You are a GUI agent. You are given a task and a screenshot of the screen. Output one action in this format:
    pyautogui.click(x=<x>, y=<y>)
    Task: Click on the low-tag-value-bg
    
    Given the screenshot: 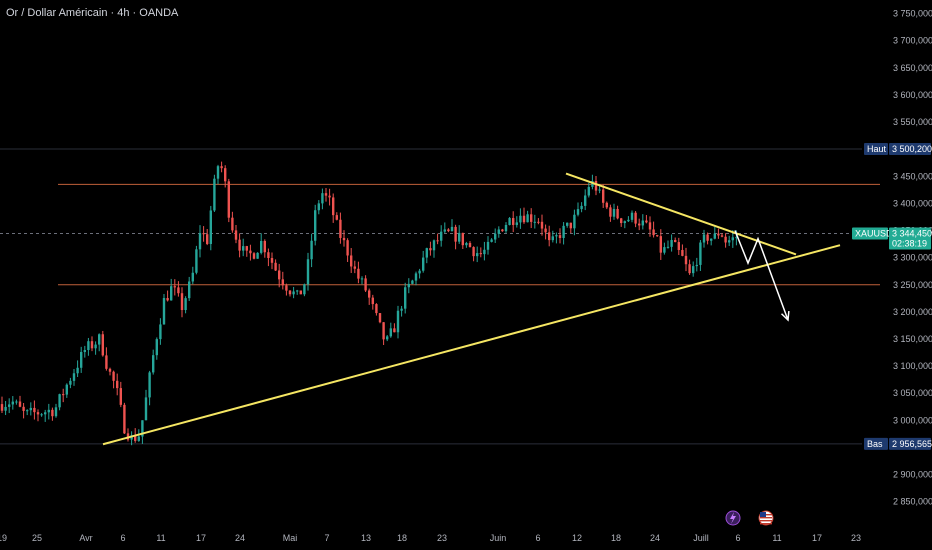 What is the action you would take?
    pyautogui.click(x=910, y=443)
    